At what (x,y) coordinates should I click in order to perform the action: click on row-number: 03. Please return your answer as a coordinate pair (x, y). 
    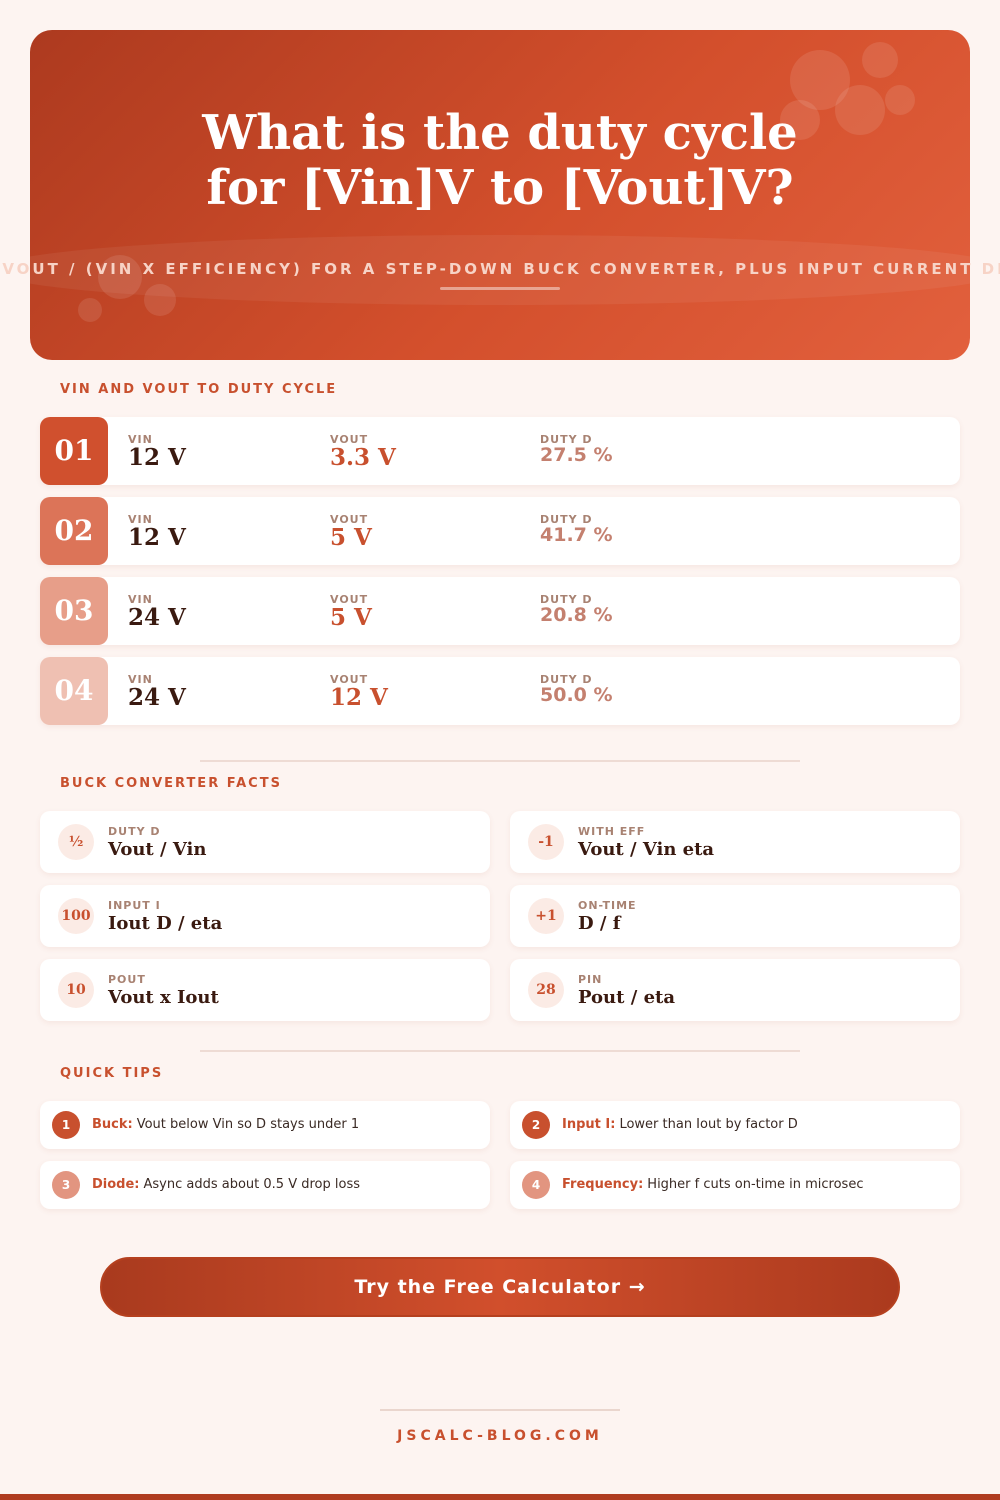
    Looking at the image, I should click on (74, 611).